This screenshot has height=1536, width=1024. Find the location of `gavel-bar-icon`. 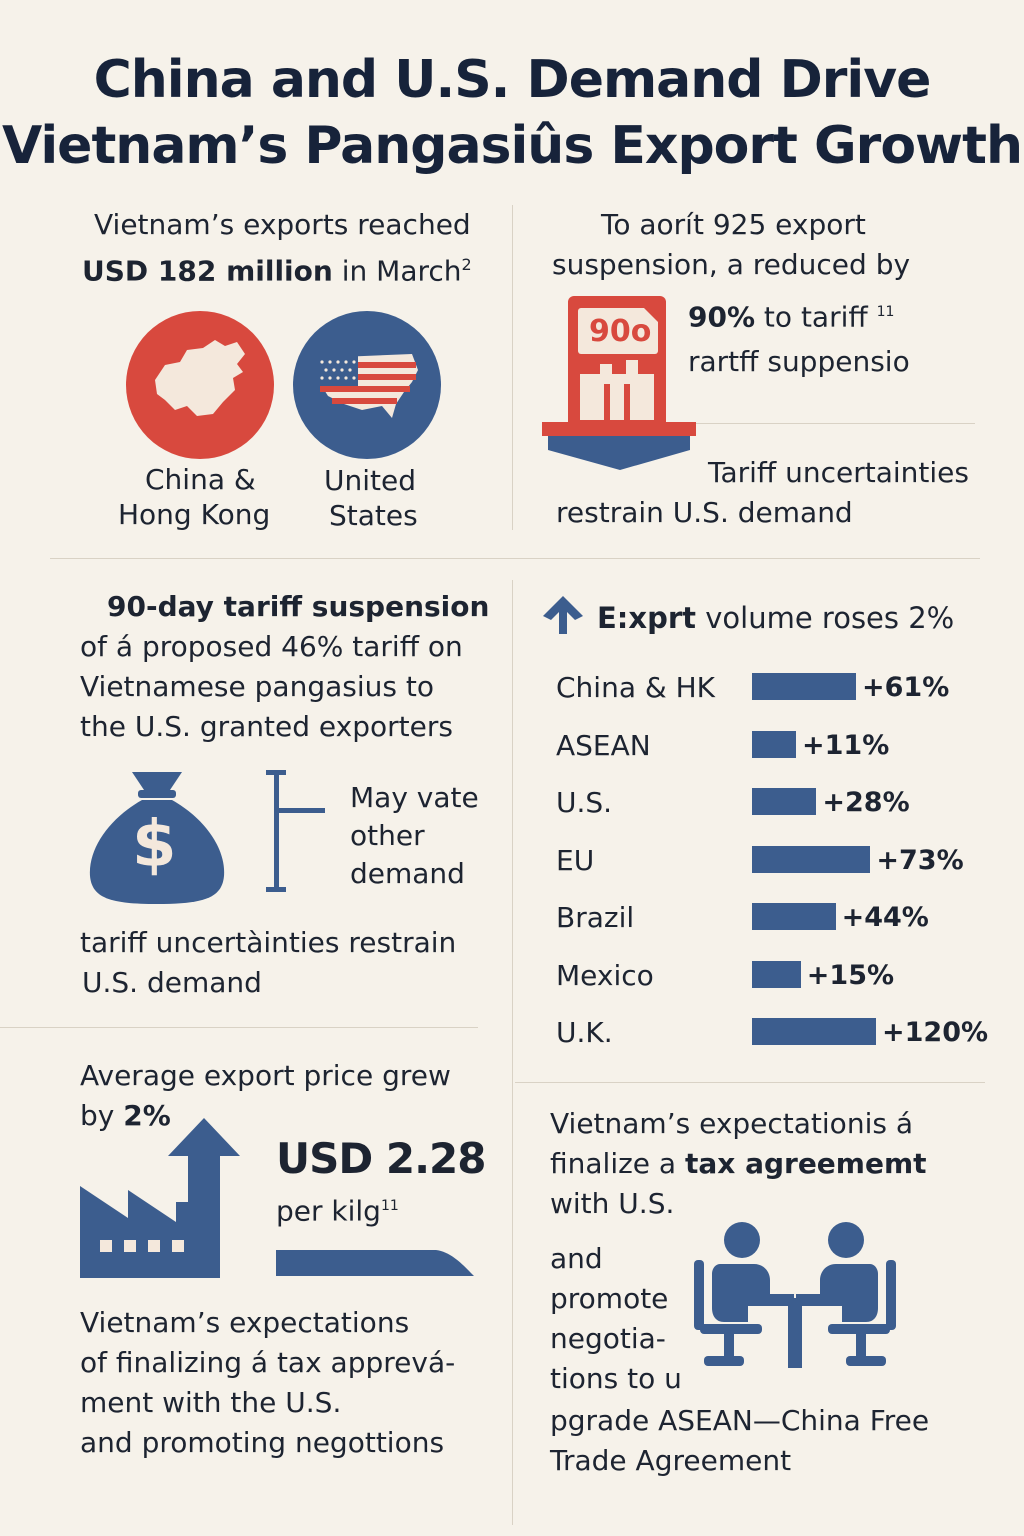

gavel-bar-icon is located at coordinates (295, 831).